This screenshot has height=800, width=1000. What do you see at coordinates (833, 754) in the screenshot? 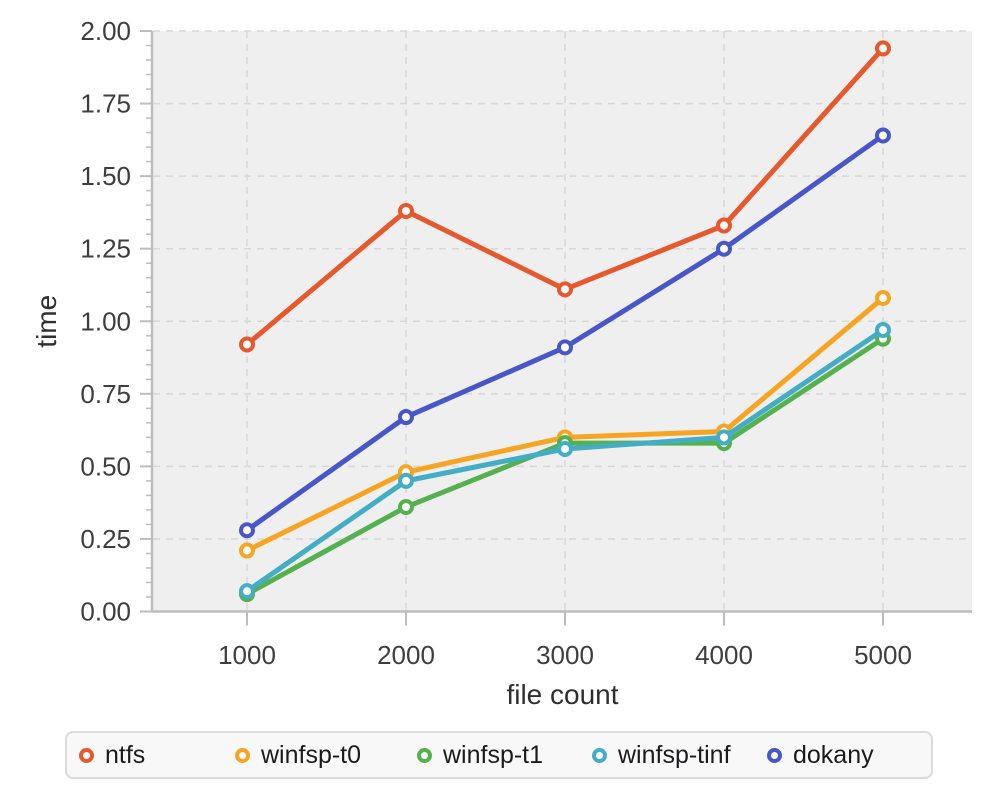
I see `legend-label-dokany: dokany` at bounding box center [833, 754].